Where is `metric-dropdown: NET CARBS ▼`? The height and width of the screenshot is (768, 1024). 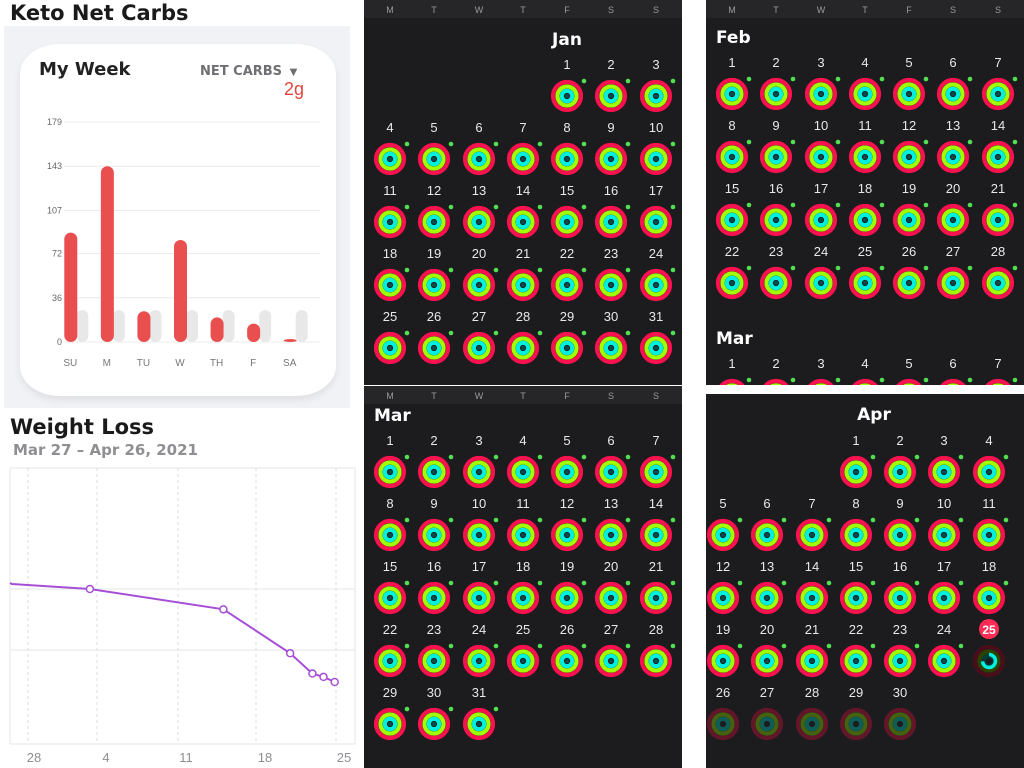 metric-dropdown: NET CARBS ▼ is located at coordinates (248, 71).